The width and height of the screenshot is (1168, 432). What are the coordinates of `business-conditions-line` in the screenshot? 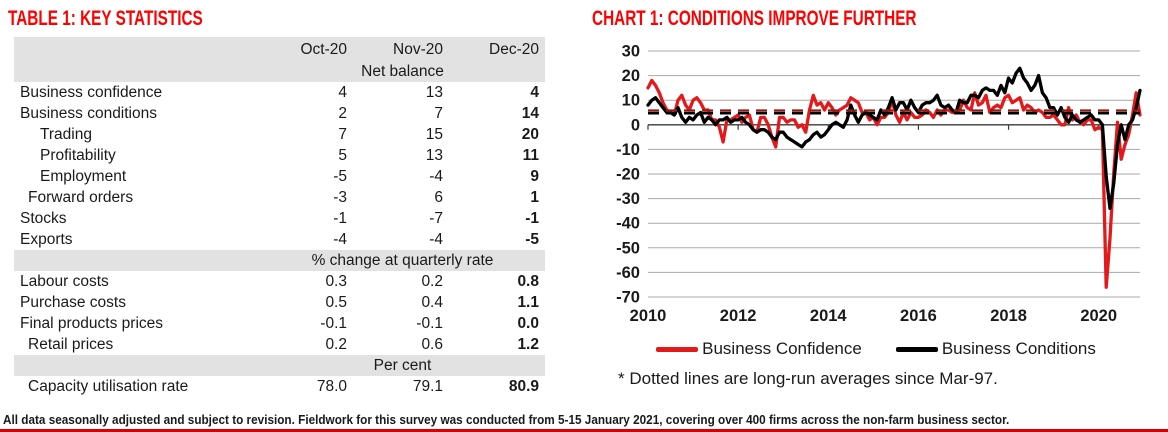 It's located at (894, 138).